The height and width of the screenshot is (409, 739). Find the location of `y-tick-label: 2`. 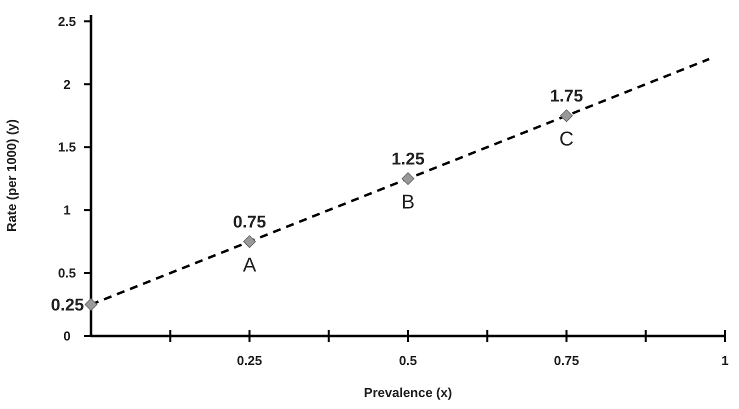

y-tick-label: 2 is located at coordinates (67, 84).